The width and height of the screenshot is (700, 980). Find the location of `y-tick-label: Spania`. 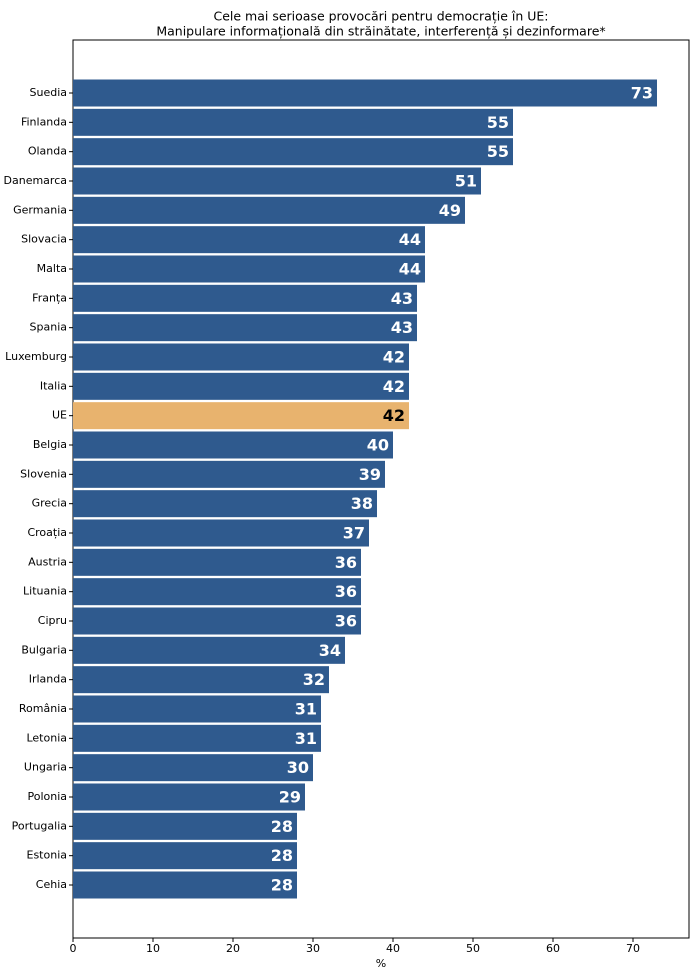

y-tick-label: Spania is located at coordinates (48, 327).